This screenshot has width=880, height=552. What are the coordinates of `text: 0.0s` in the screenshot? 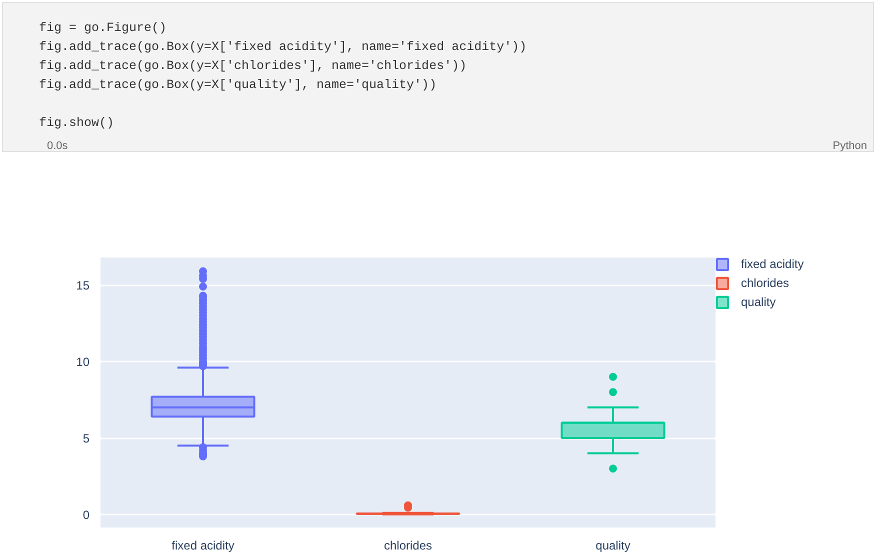 It's located at (57, 146).